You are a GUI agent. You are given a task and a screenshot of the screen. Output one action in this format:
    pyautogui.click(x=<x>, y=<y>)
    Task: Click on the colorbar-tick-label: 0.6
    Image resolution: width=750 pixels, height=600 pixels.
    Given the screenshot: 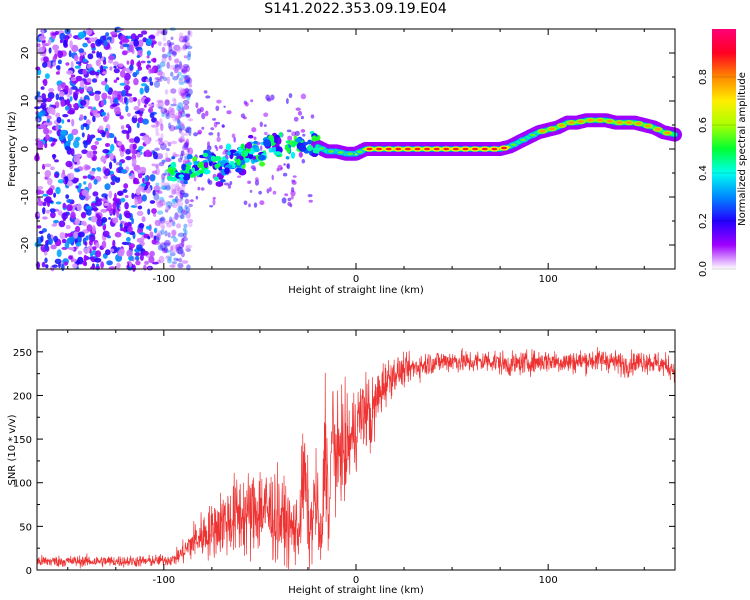 What is the action you would take?
    pyautogui.click(x=703, y=125)
    